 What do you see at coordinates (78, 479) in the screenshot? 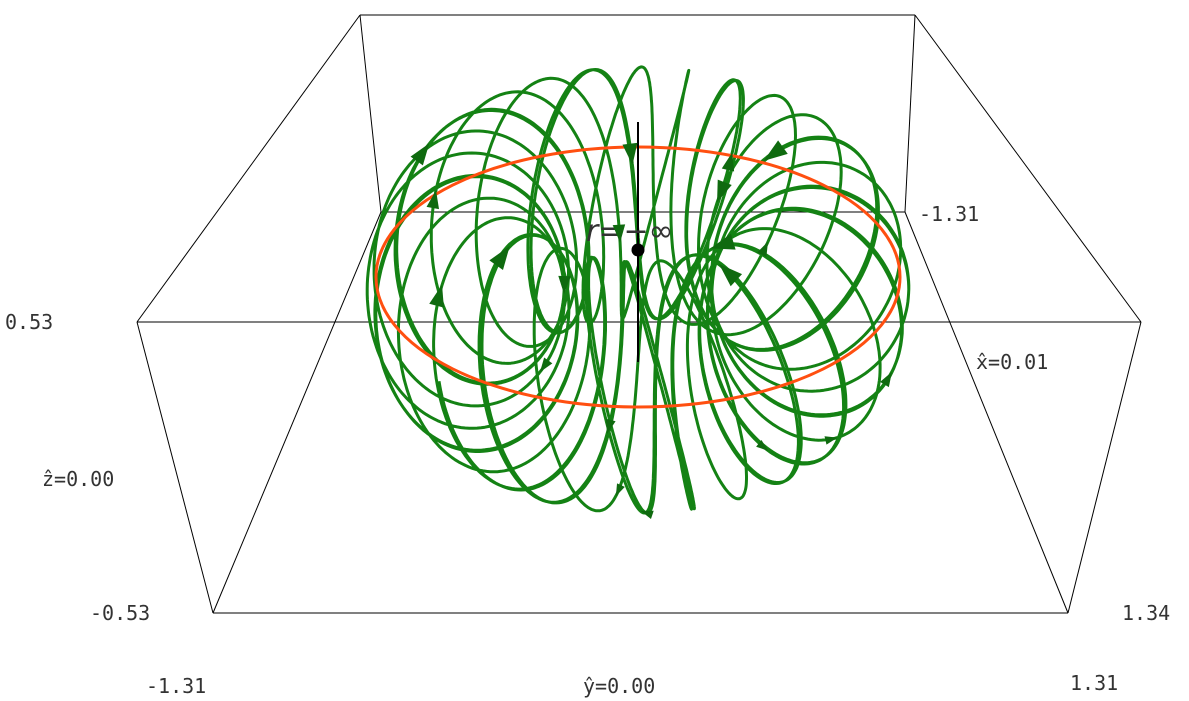
I see `z-center-label: ẑ=0.00` at bounding box center [78, 479].